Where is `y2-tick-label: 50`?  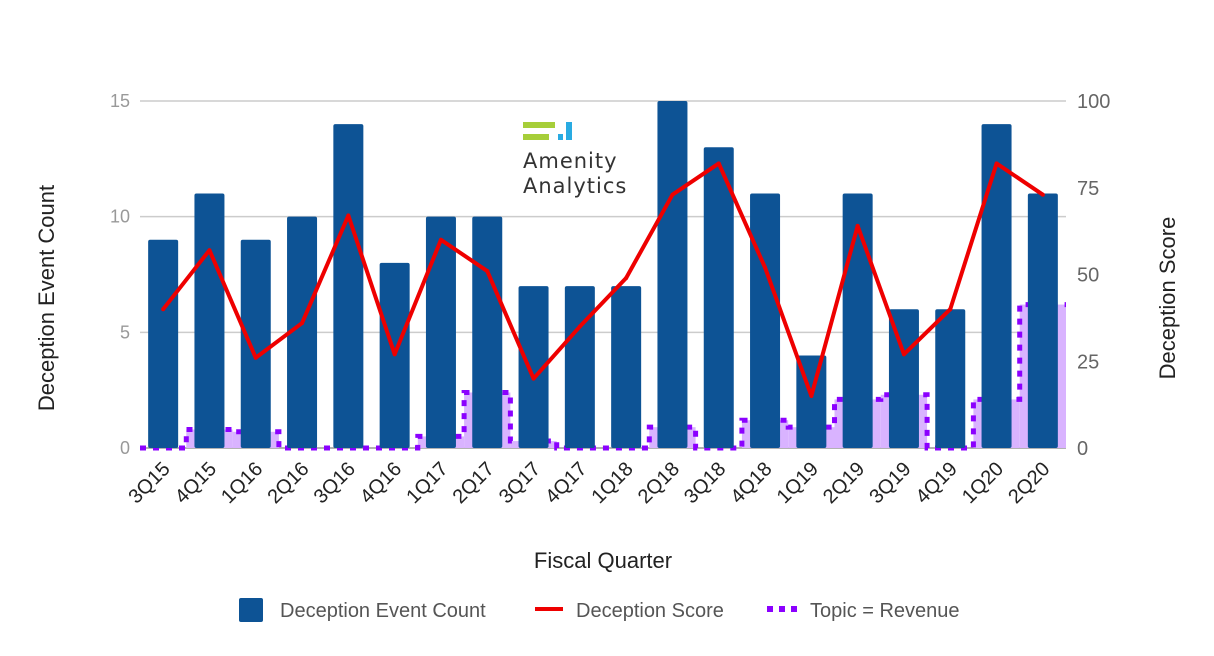 y2-tick-label: 50 is located at coordinates (1088, 276).